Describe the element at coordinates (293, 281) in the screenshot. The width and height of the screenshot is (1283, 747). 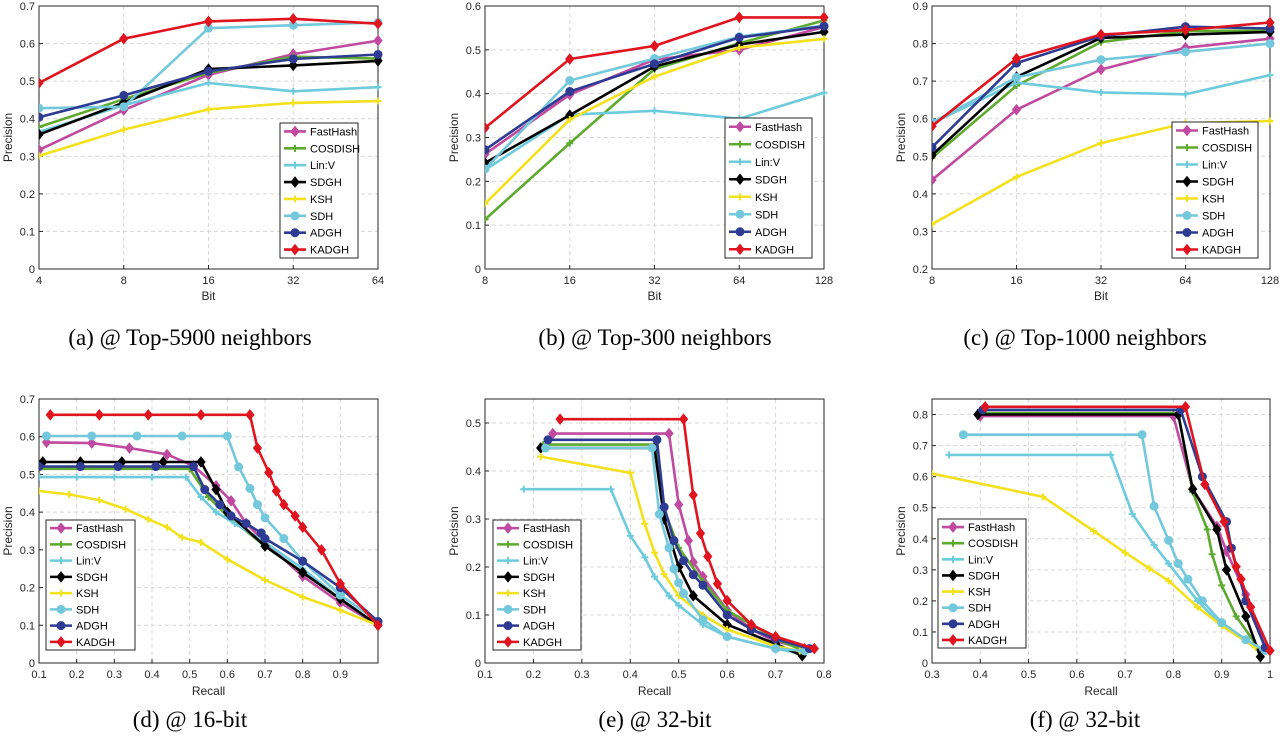
I see `x-tick-label: 32` at that location.